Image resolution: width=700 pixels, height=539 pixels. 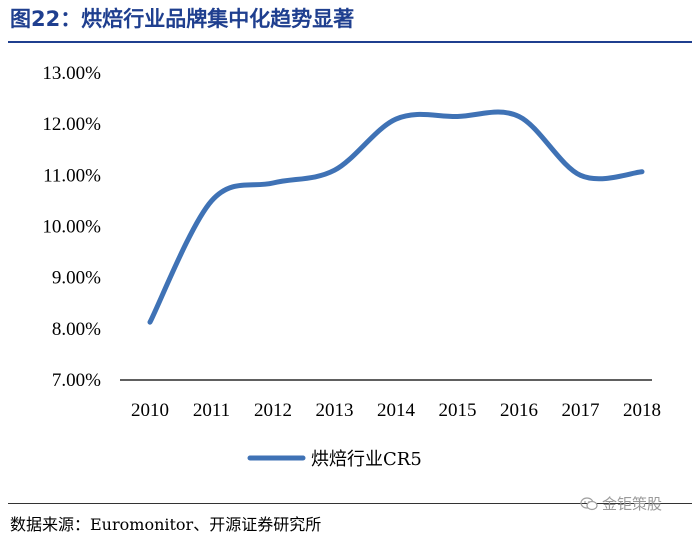 I want to click on y-tick-label: 10.00%, so click(x=71, y=227).